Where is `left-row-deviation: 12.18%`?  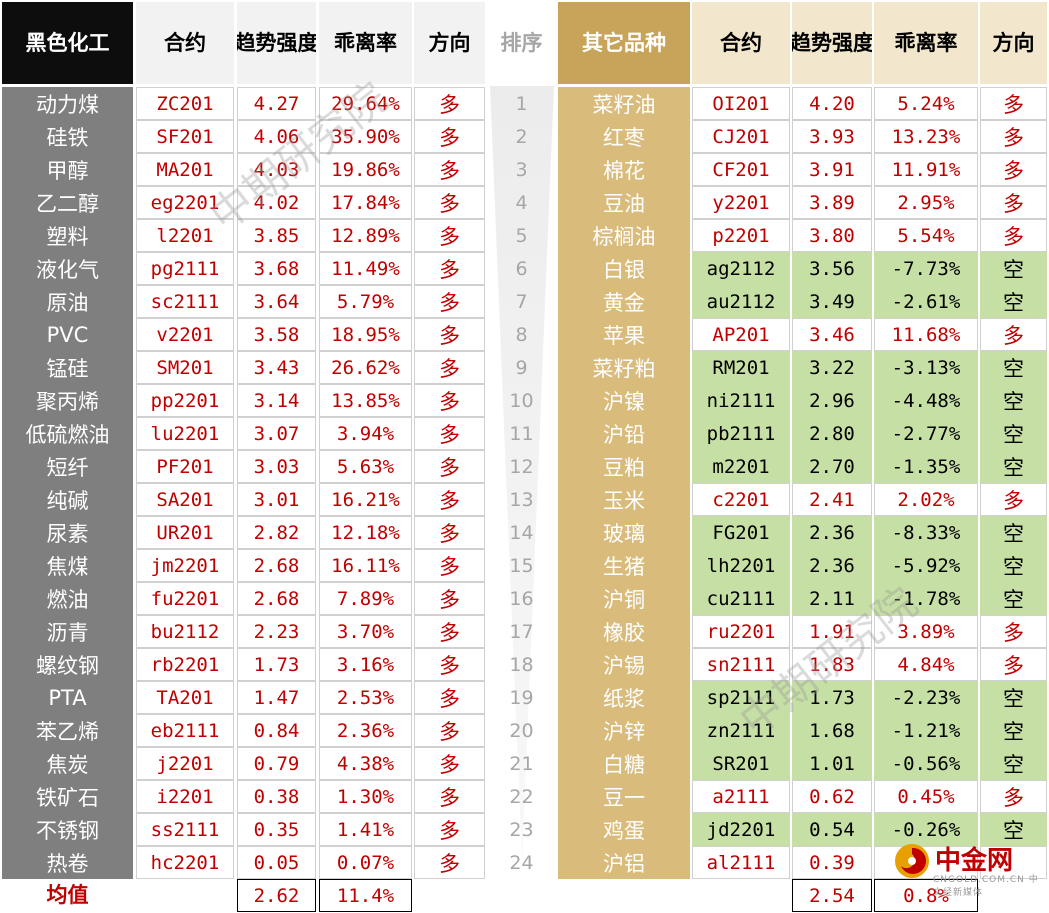
left-row-deviation: 12.18% is located at coordinates (365, 532).